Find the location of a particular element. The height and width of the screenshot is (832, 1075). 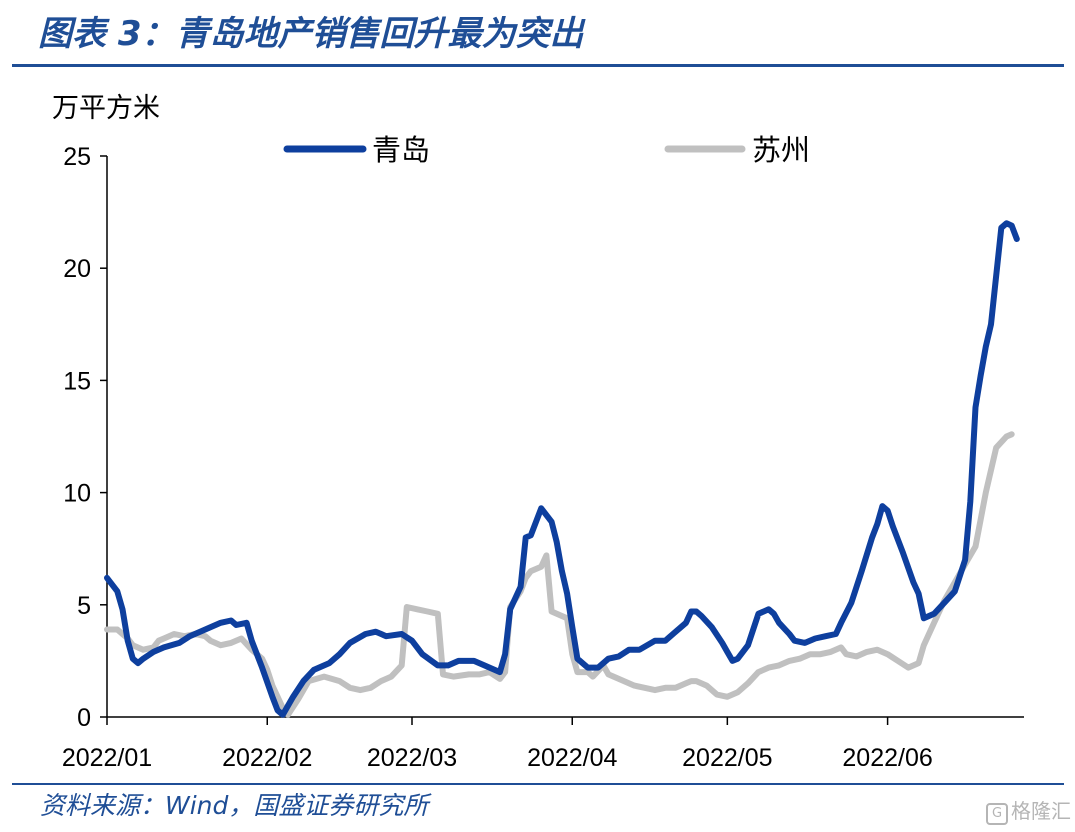

legend-label-qingdao: 青岛 is located at coordinates (401, 150).